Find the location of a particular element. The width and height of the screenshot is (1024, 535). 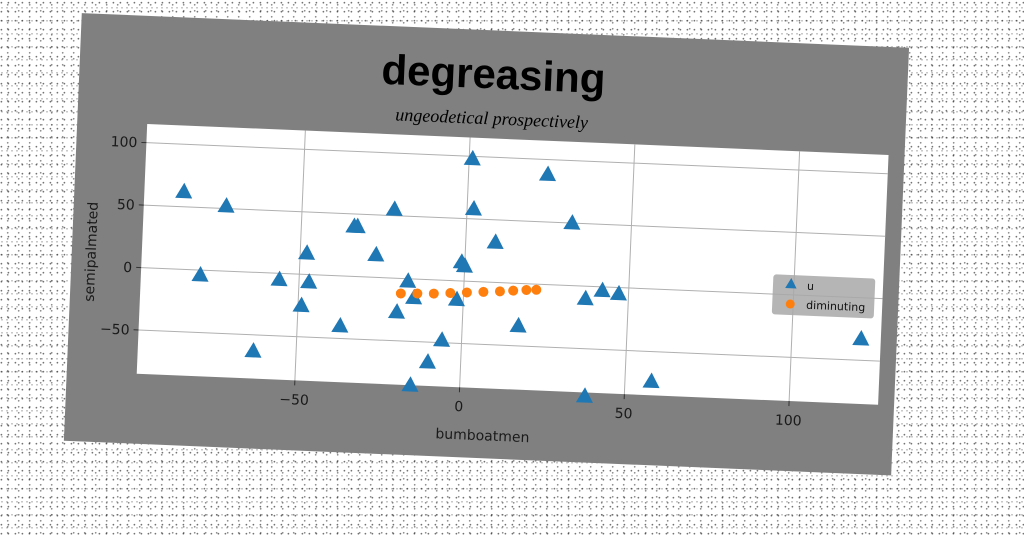

x-tick-label: −50 is located at coordinates (294, 400).